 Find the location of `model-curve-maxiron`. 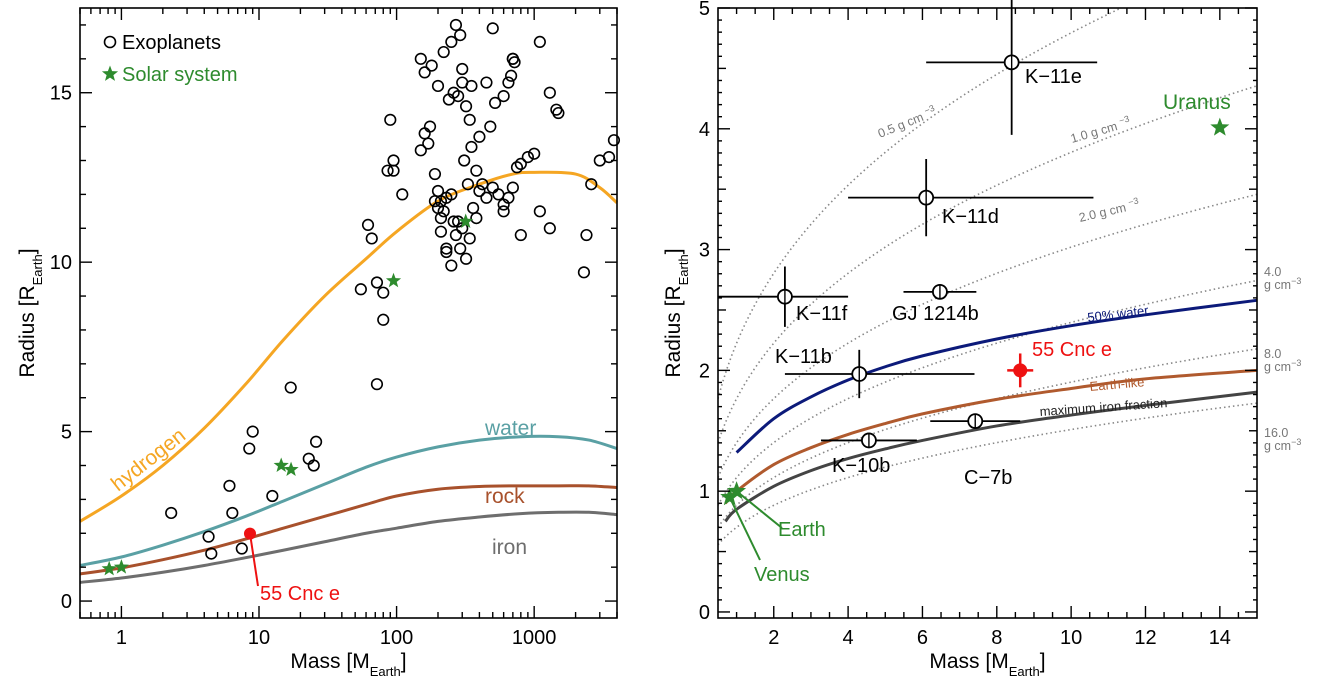

model-curve-maxiron is located at coordinates (991, 456).